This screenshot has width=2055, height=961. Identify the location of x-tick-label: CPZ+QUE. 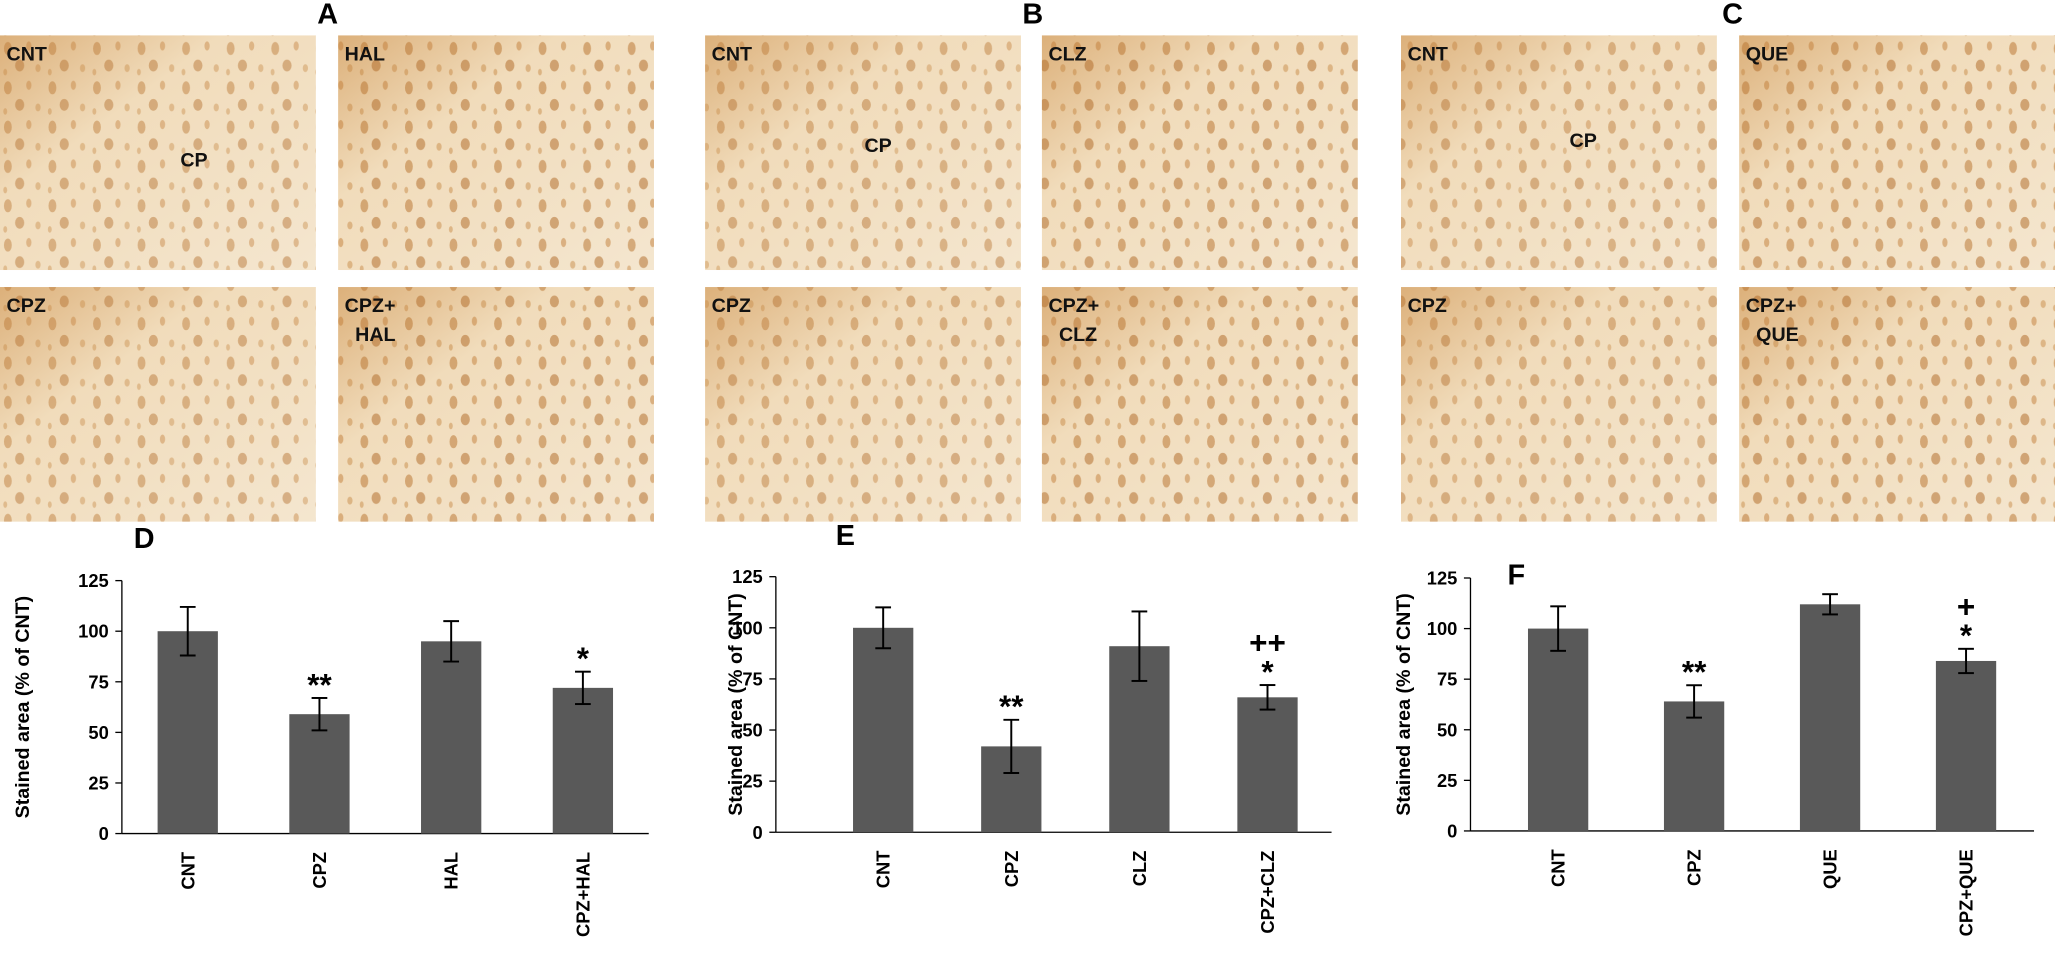
(1966, 892).